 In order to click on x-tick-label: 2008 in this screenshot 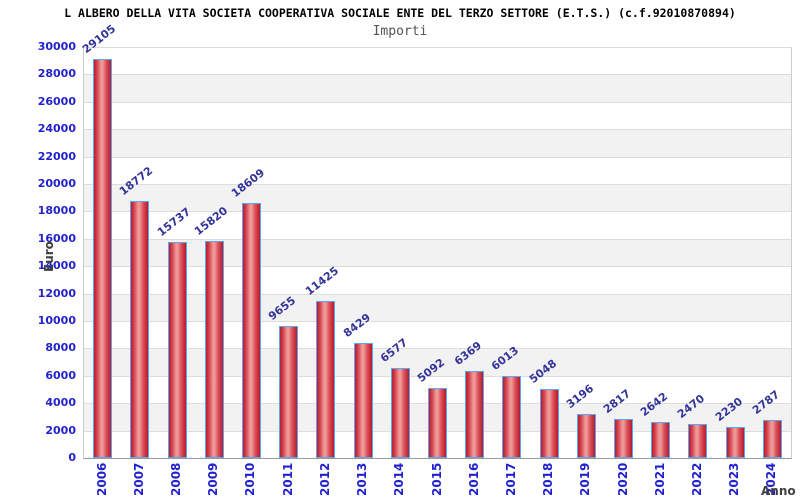, I will do `click(176, 479)`.